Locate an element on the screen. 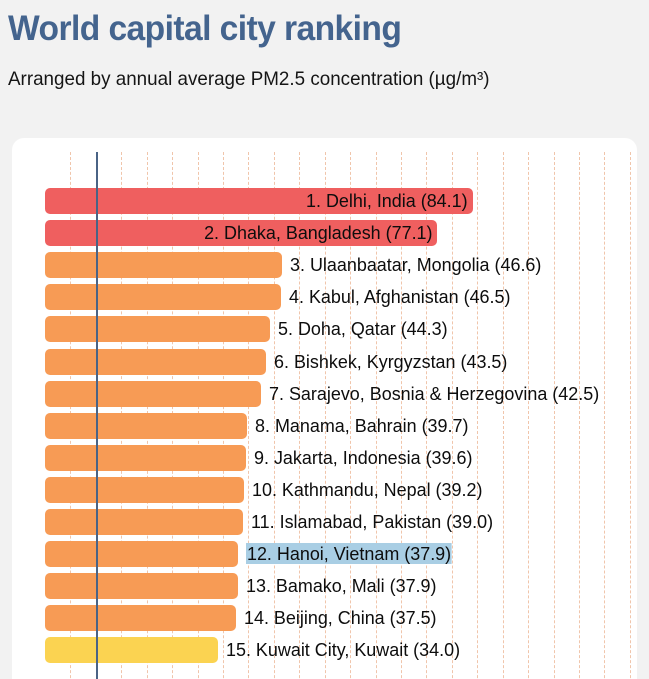 The width and height of the screenshot is (649, 679). bar-label: 5. Doha, Qatar (44.3) is located at coordinates (363, 329).